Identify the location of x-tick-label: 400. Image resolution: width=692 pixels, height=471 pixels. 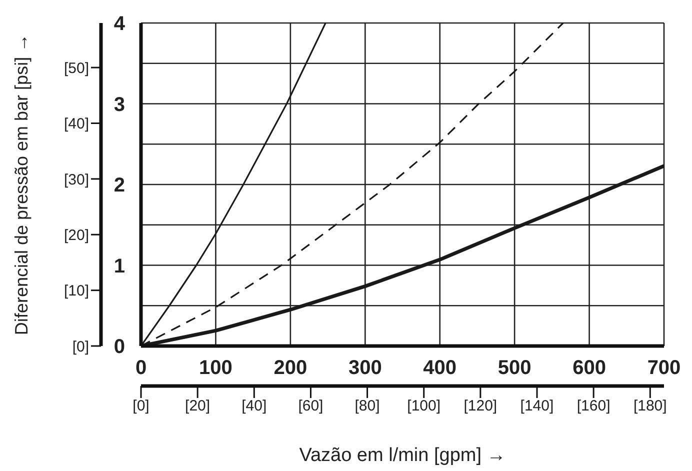
(440, 368).